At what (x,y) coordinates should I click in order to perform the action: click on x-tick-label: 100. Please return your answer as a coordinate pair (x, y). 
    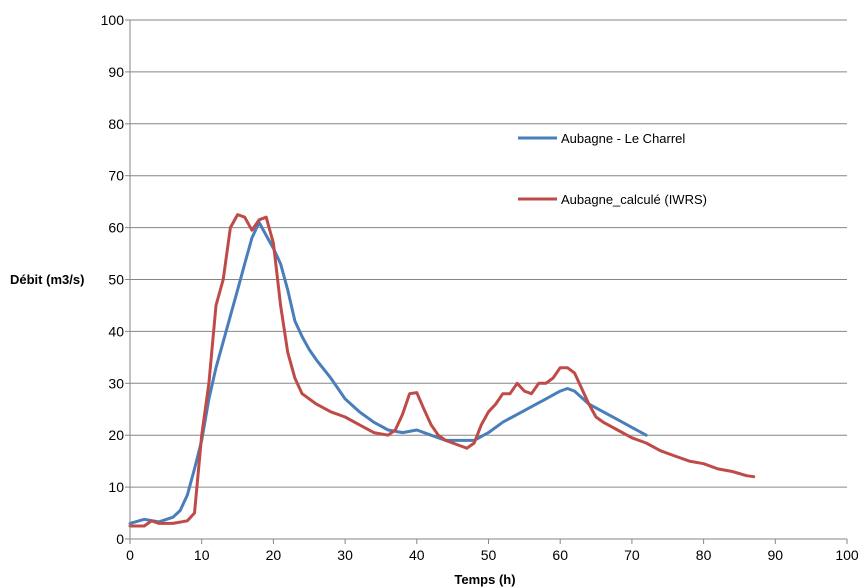
    Looking at the image, I should click on (847, 555).